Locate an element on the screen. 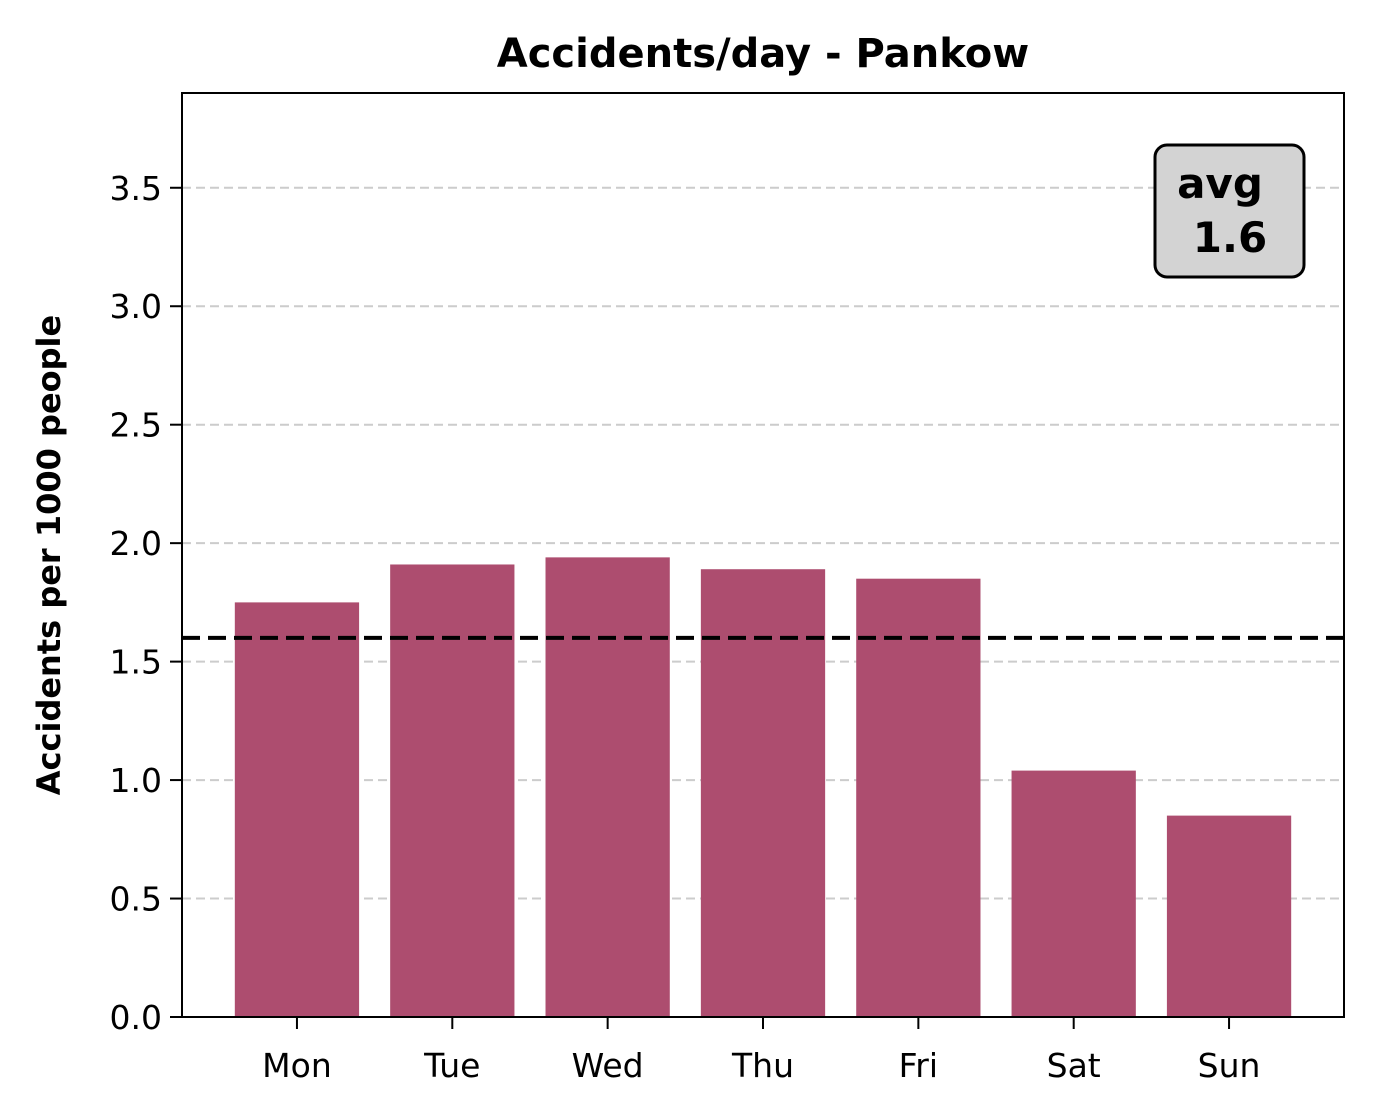 The width and height of the screenshot is (1374, 1116). average-annotation-box is located at coordinates (1229, 211).